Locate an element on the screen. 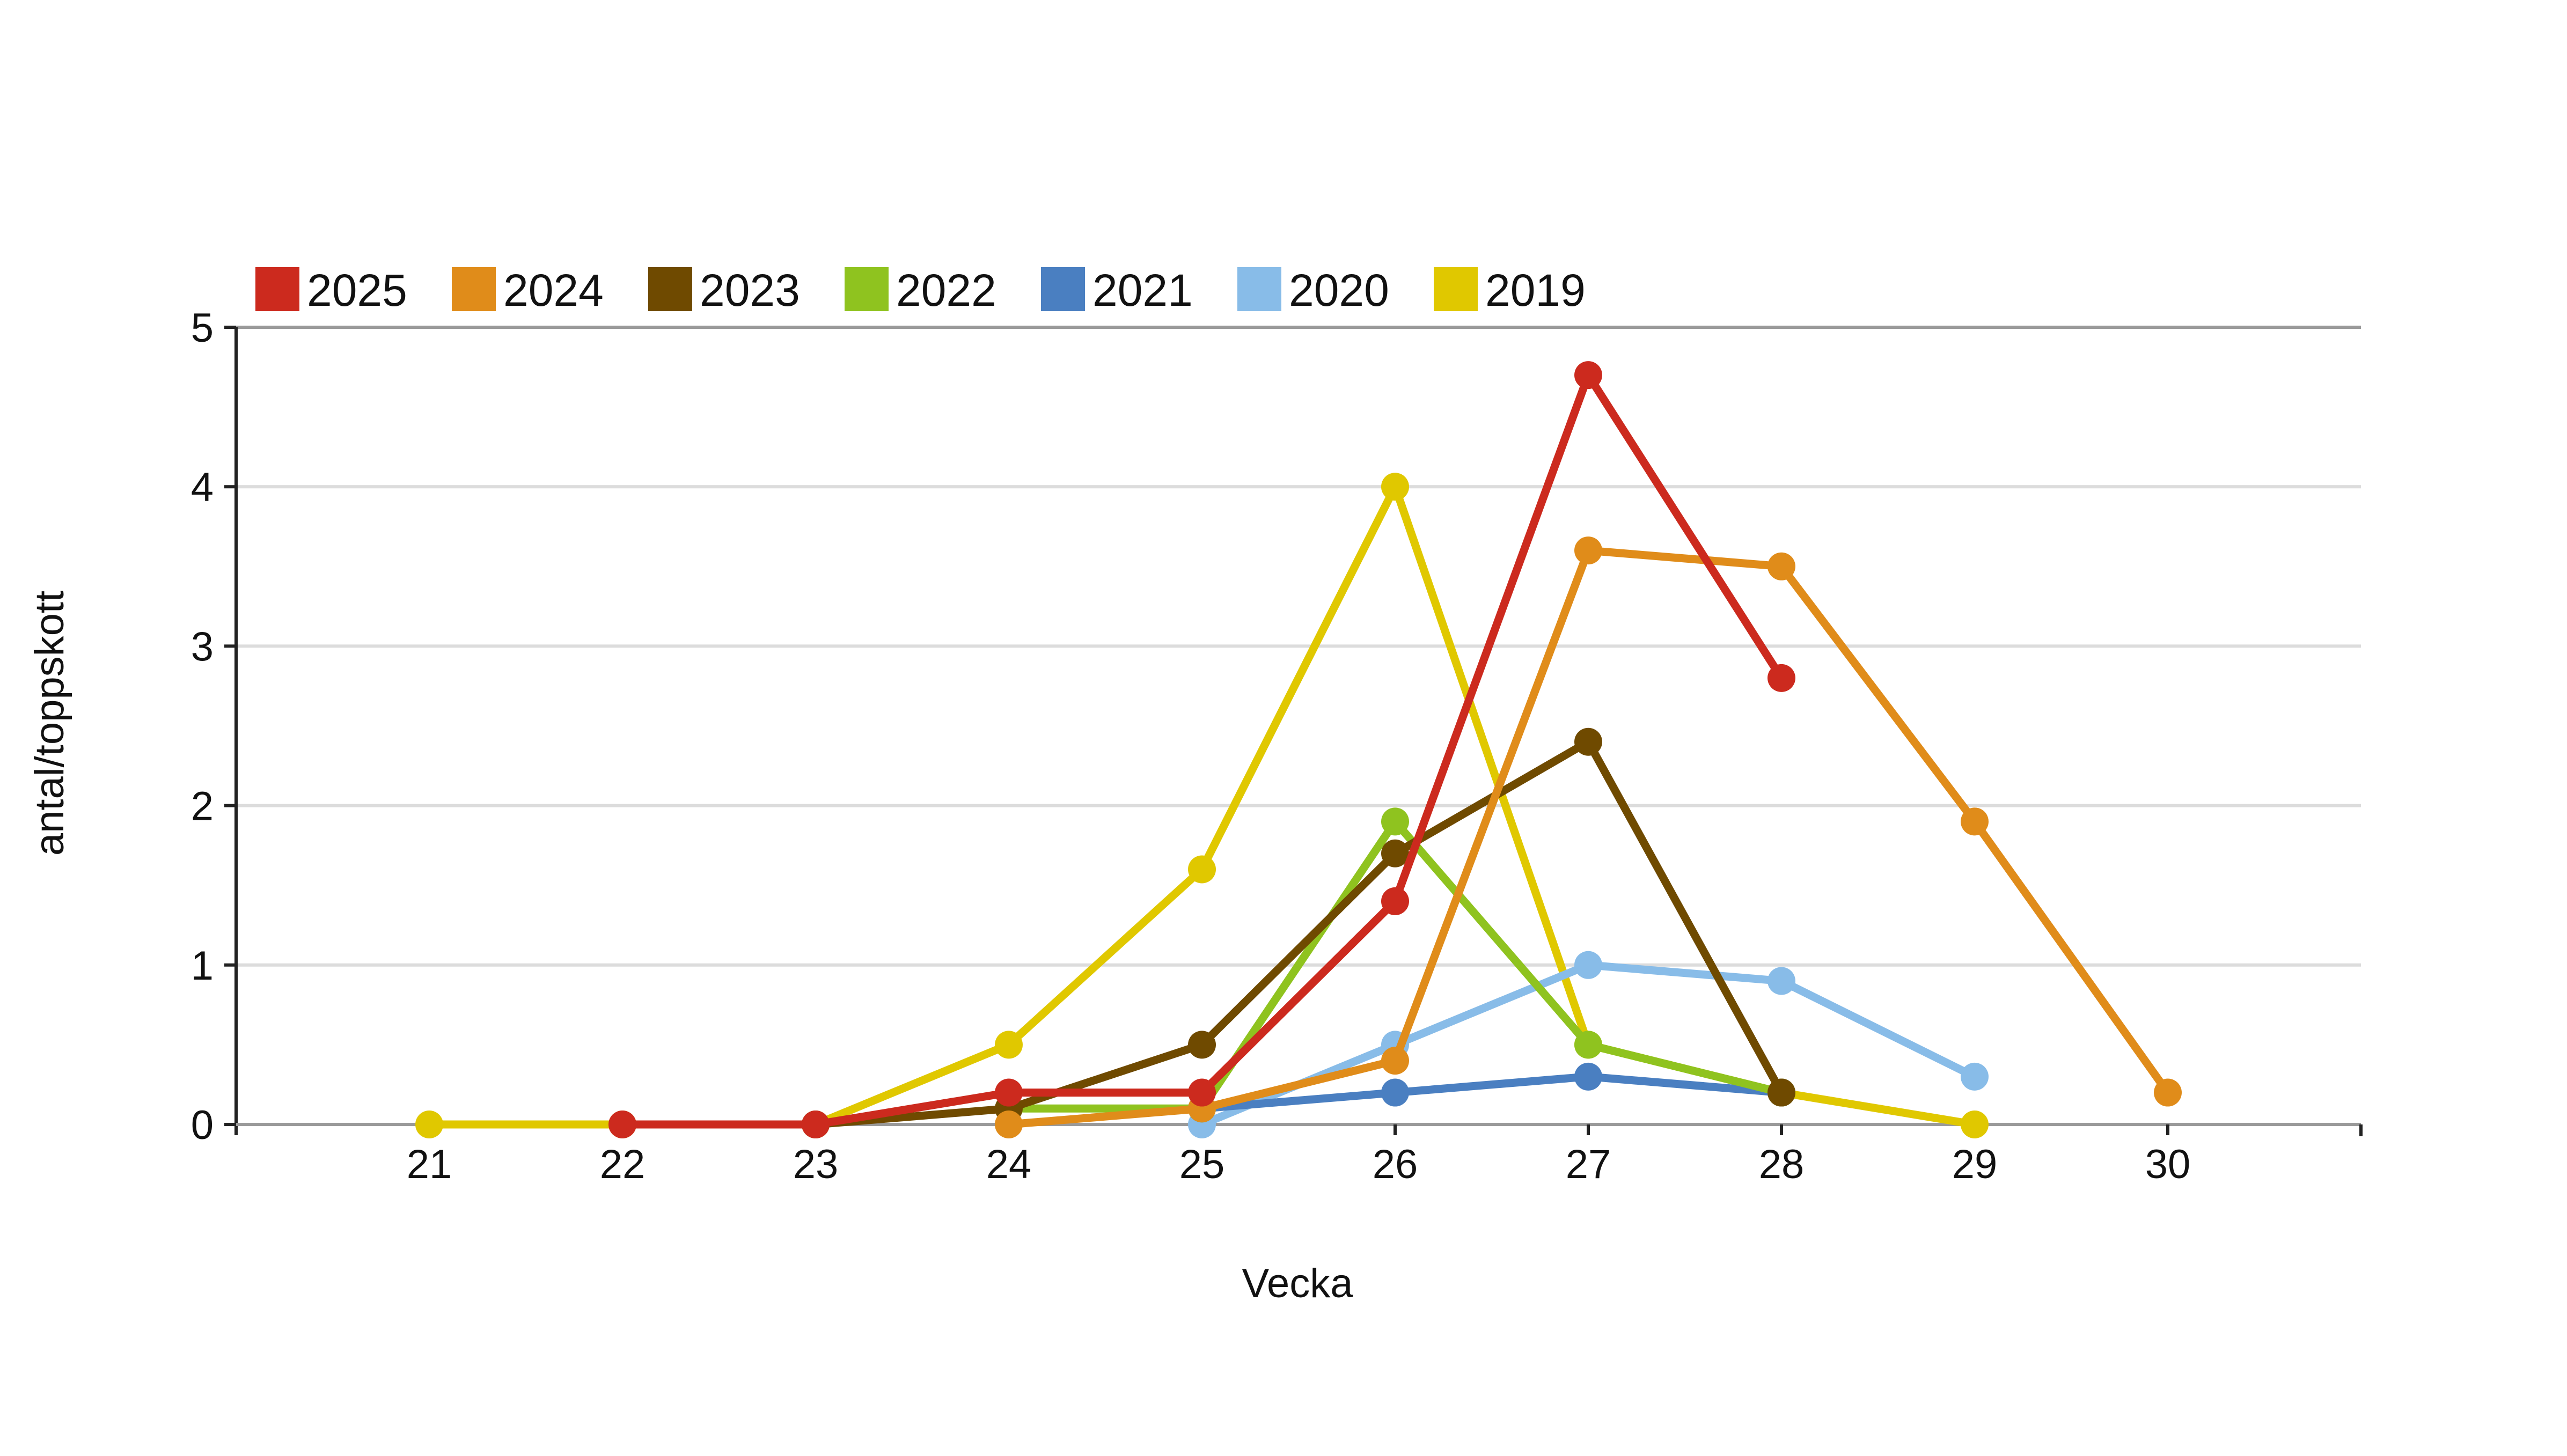  series-line-2021 is located at coordinates (1492, 1092).